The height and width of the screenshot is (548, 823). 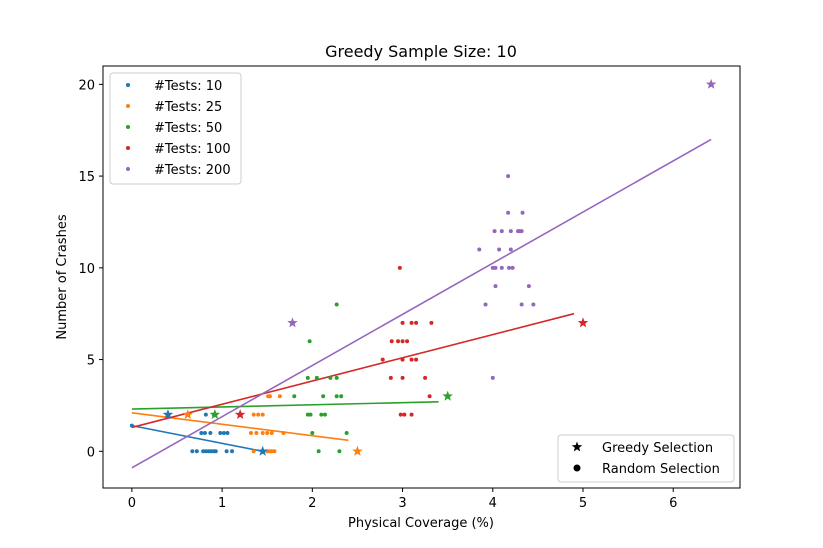 I want to click on marker-legend: Greedy Selection Random Selection, so click(x=646, y=458).